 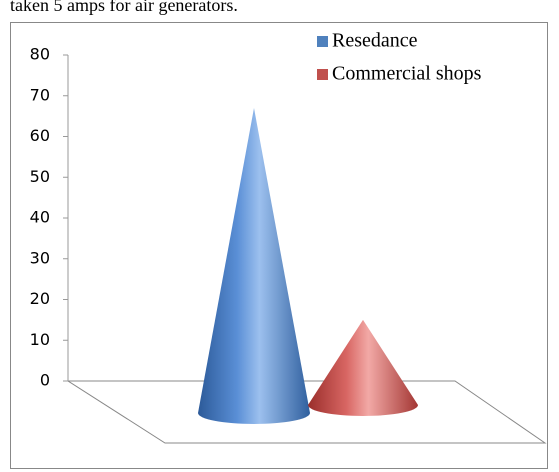 What do you see at coordinates (375, 41) in the screenshot?
I see `legend-label: Resedance` at bounding box center [375, 41].